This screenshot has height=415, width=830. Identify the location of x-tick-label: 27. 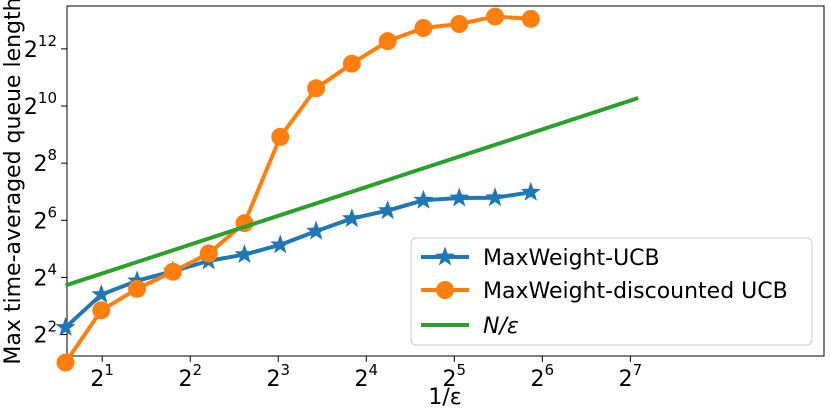
(631, 376).